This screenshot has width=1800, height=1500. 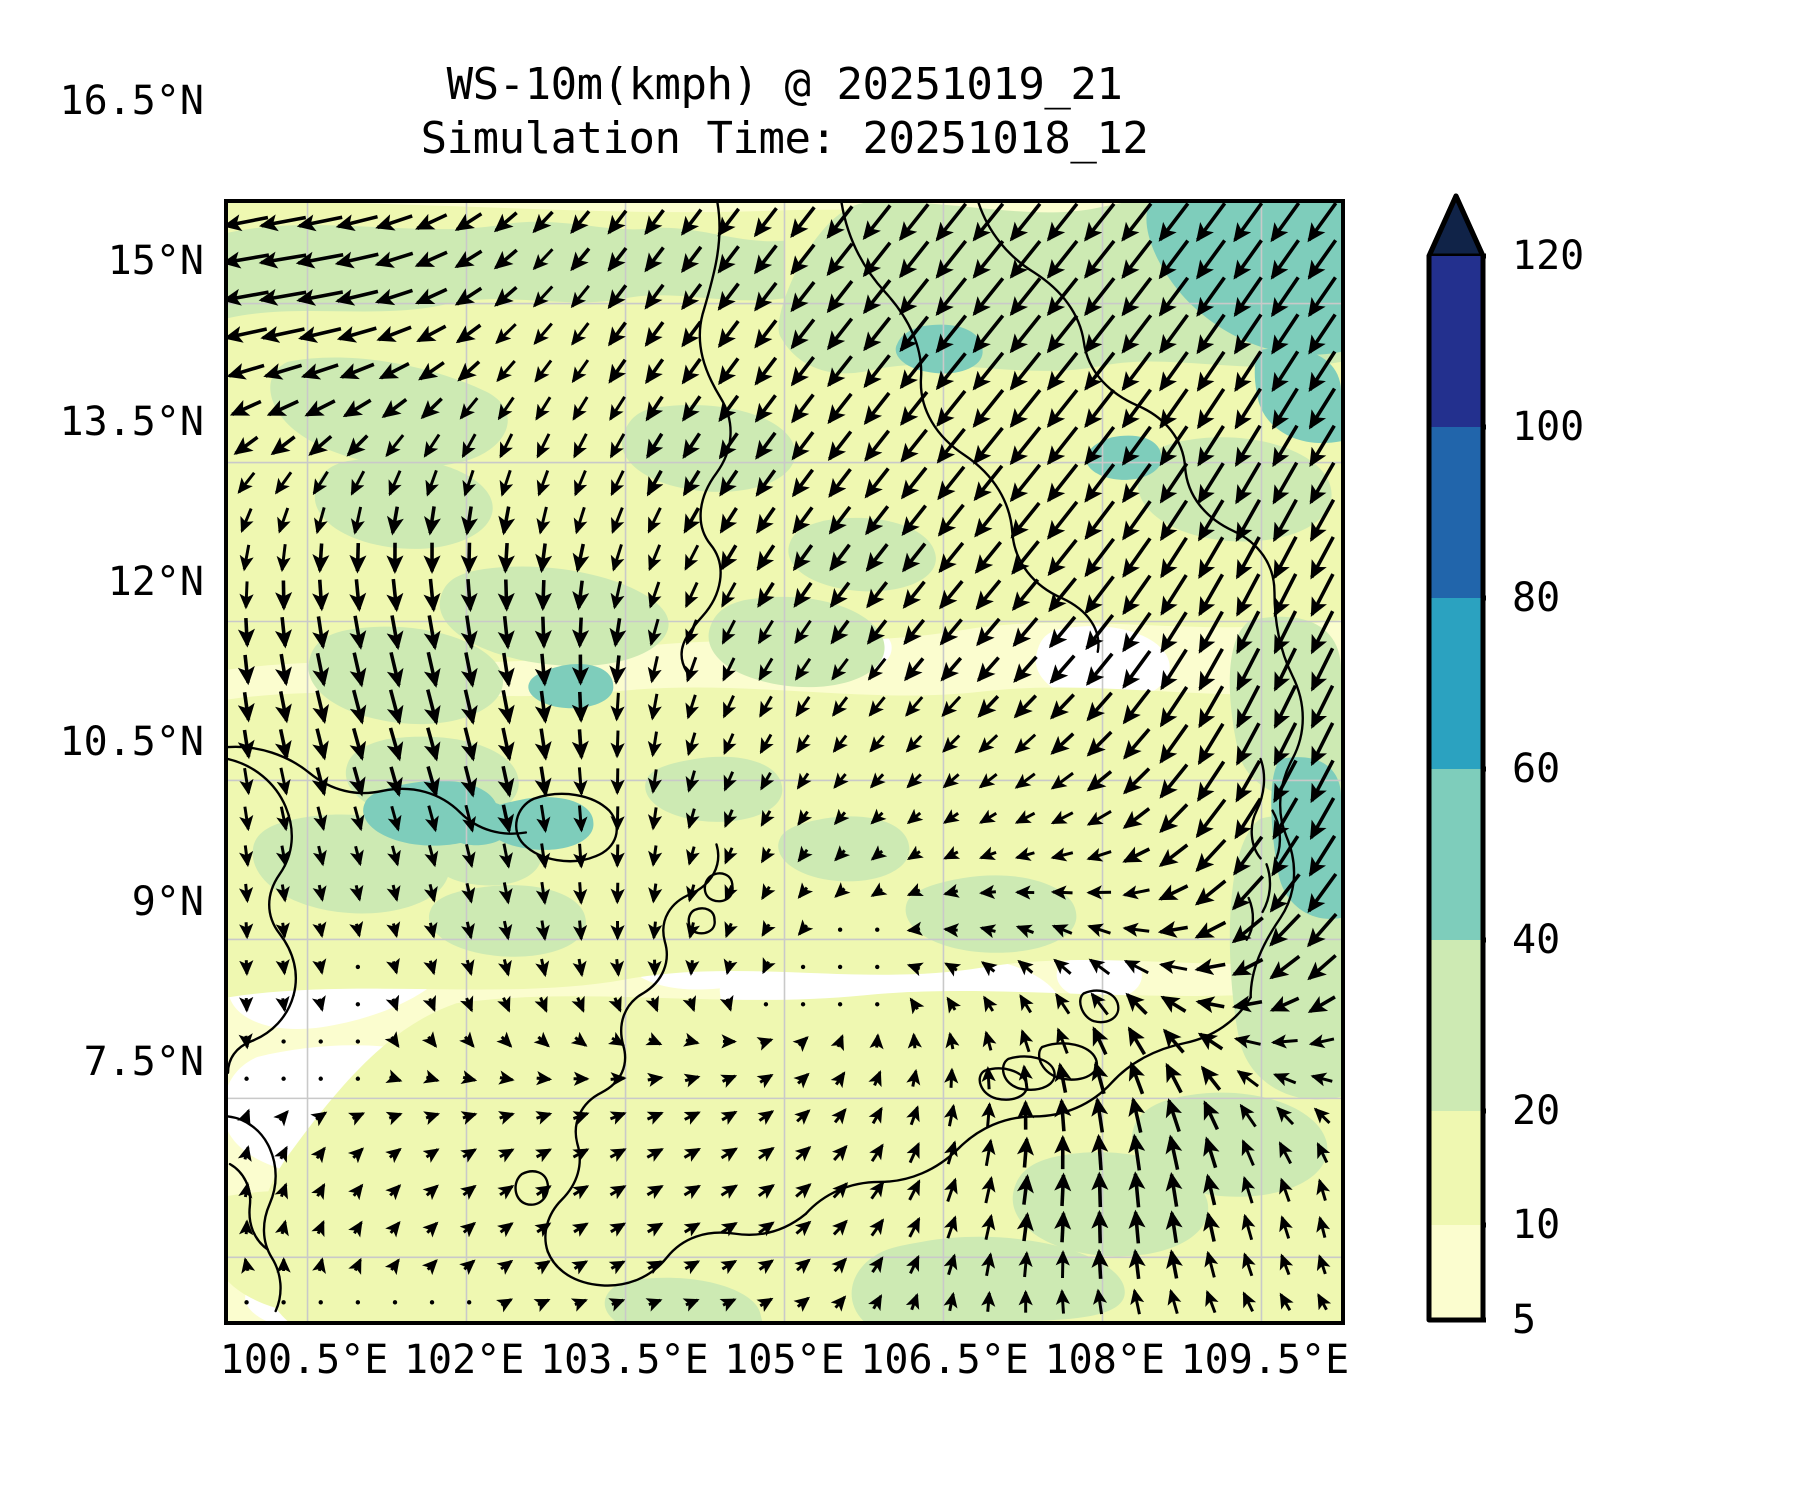 What do you see at coordinates (304, 1360) in the screenshot?
I see `xtick-label-100p5E: 100.5°E` at bounding box center [304, 1360].